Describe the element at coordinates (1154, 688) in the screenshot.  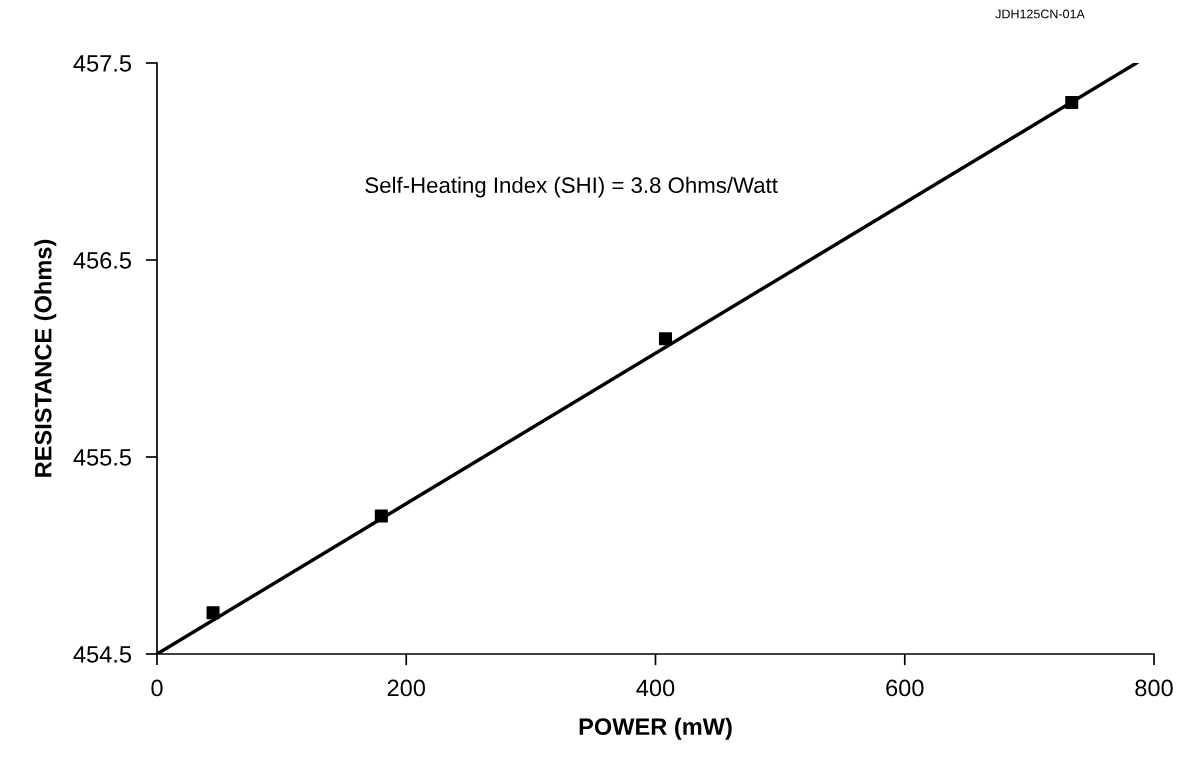
I see `x-tick-label: 800` at that location.